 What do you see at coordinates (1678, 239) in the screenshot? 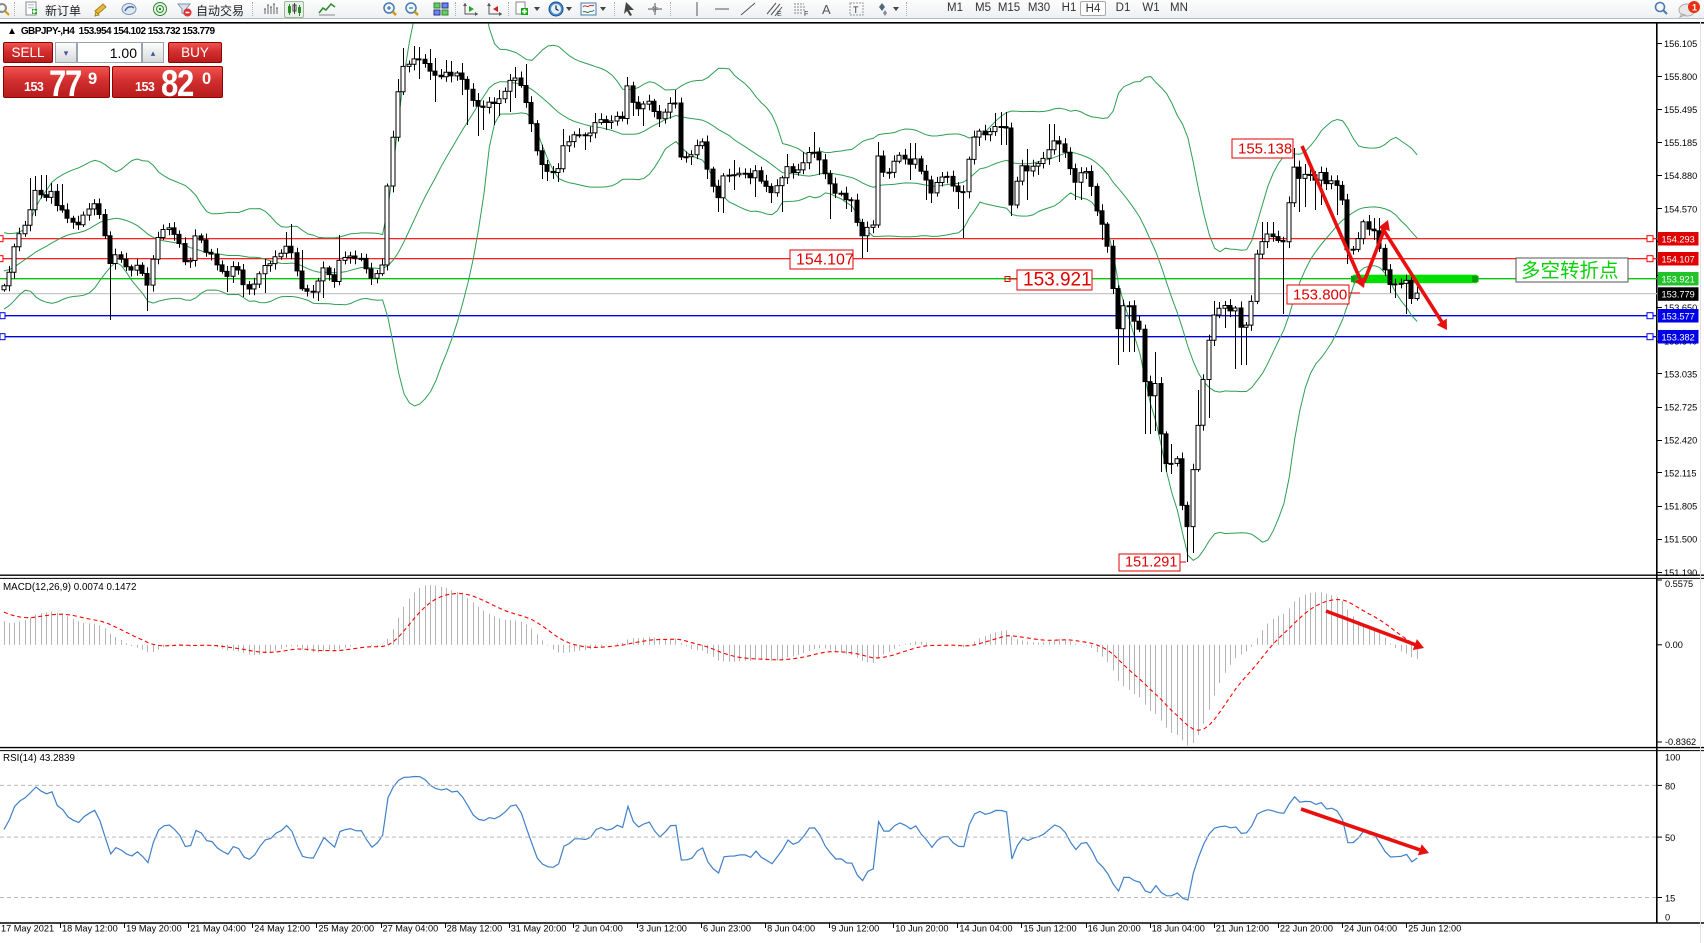
I see `svg-text: 154.293` at bounding box center [1678, 239].